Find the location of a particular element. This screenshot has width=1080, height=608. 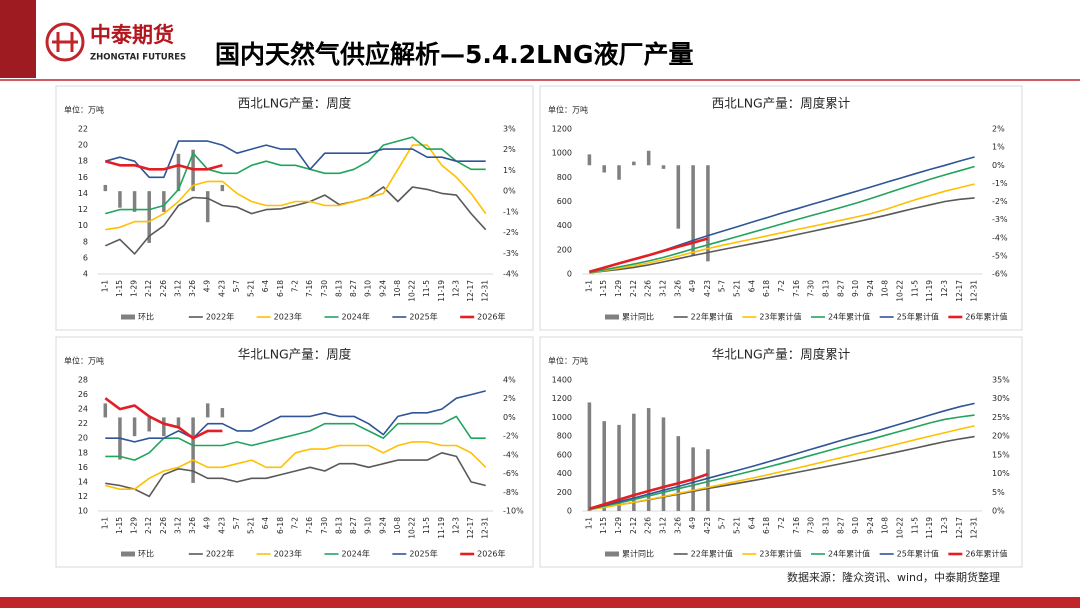

x-tick-label: 9-10 is located at coordinates (368, 288).